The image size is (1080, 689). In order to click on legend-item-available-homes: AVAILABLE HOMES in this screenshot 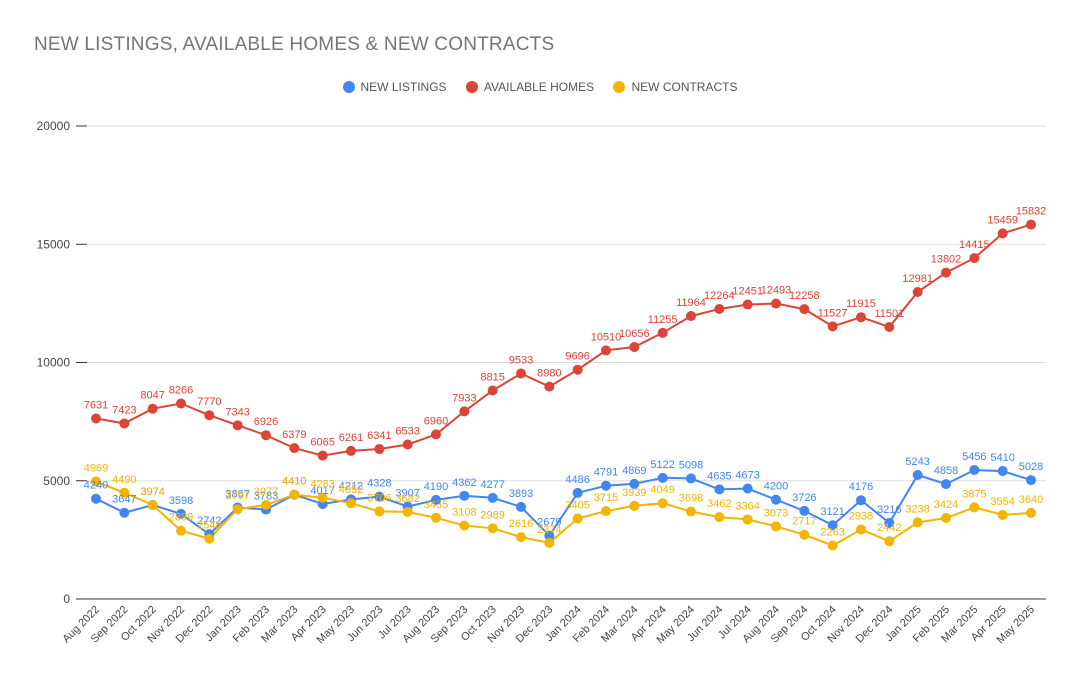, I will do `click(529, 87)`.